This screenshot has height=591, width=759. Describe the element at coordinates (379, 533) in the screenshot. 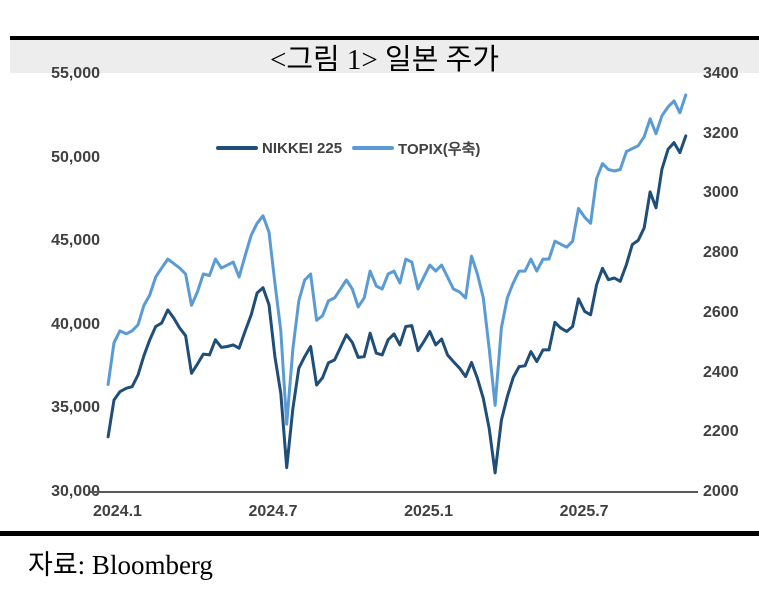

I see `figure-bottom-border` at that location.